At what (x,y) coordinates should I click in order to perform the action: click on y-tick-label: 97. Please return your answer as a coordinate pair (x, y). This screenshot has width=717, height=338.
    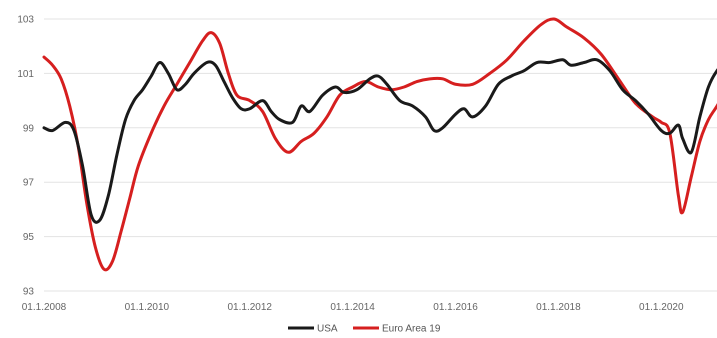
    Looking at the image, I should click on (29, 183).